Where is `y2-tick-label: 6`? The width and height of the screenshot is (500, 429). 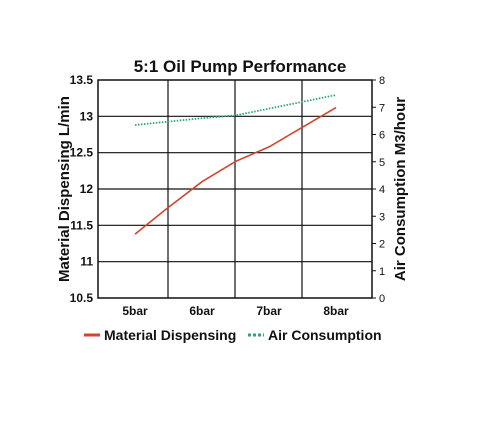 y2-tick-label: 6 is located at coordinates (382, 136).